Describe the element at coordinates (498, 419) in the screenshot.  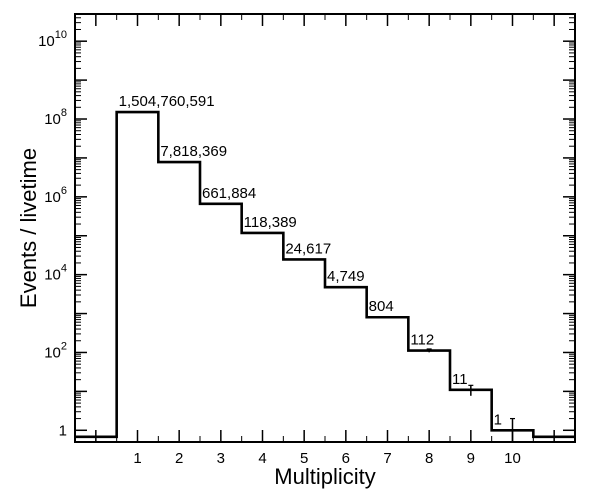
I see `bin-value-label: 1` at that location.